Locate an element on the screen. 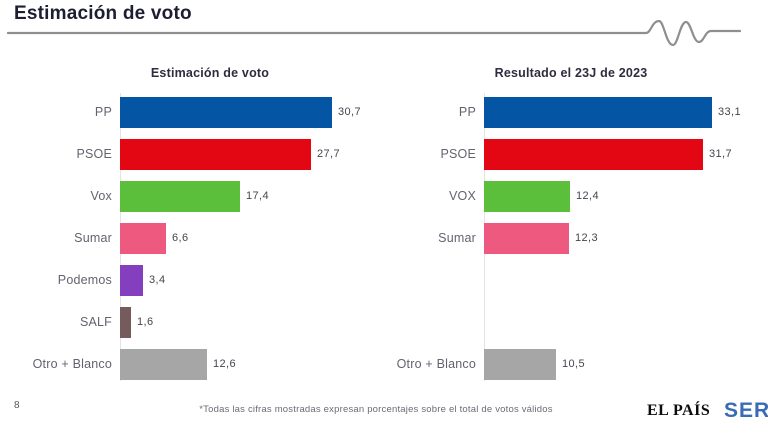  bar-area: 31,7 is located at coordinates (608, 154).